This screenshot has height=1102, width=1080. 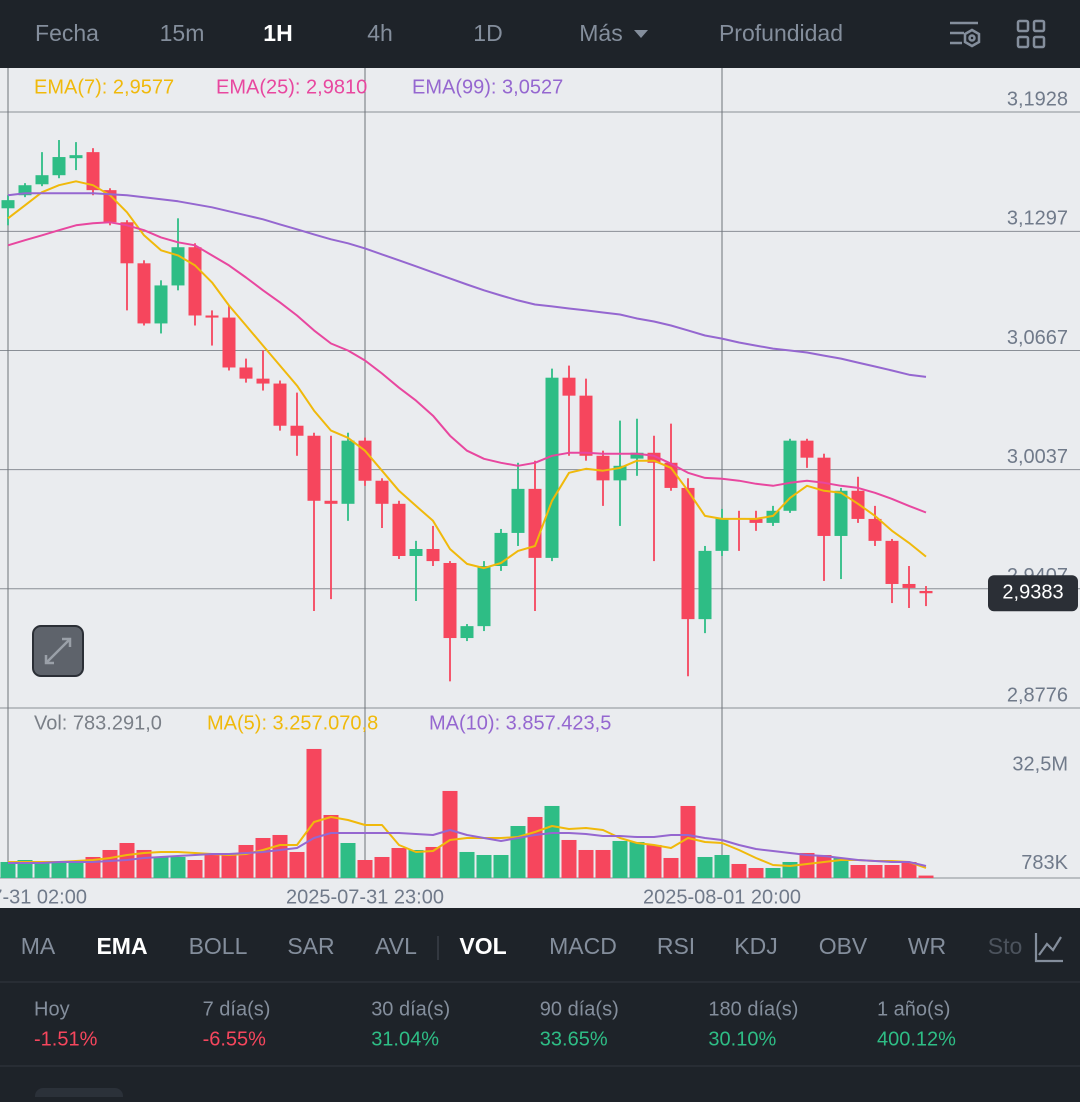 I want to click on indicator-tab: SAR, so click(x=310, y=946).